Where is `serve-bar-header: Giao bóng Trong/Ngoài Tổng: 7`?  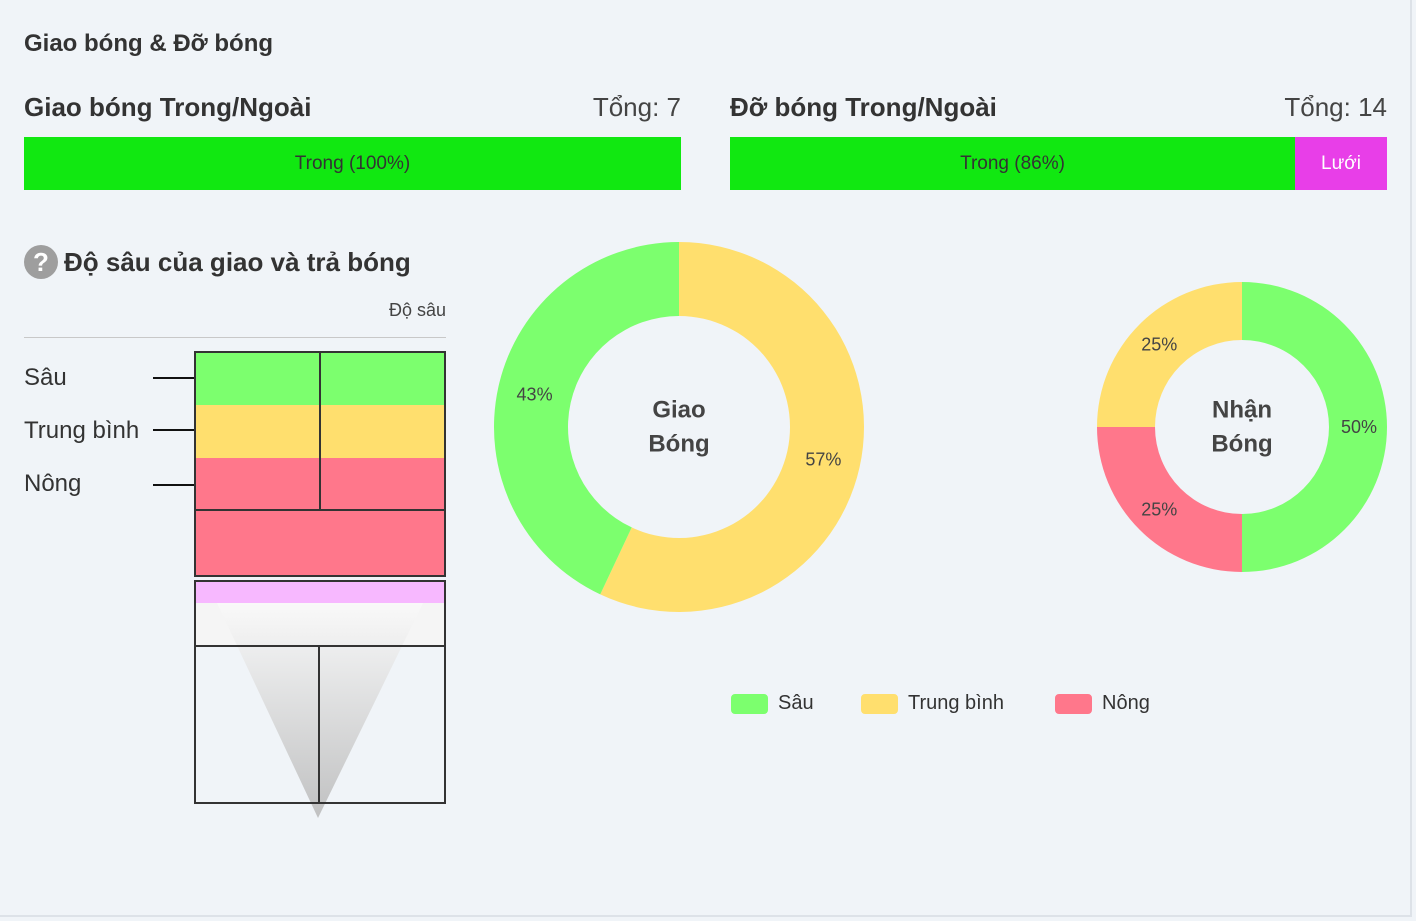 serve-bar-header: Giao bóng Trong/Ngoài Tổng: 7 is located at coordinates (352, 109).